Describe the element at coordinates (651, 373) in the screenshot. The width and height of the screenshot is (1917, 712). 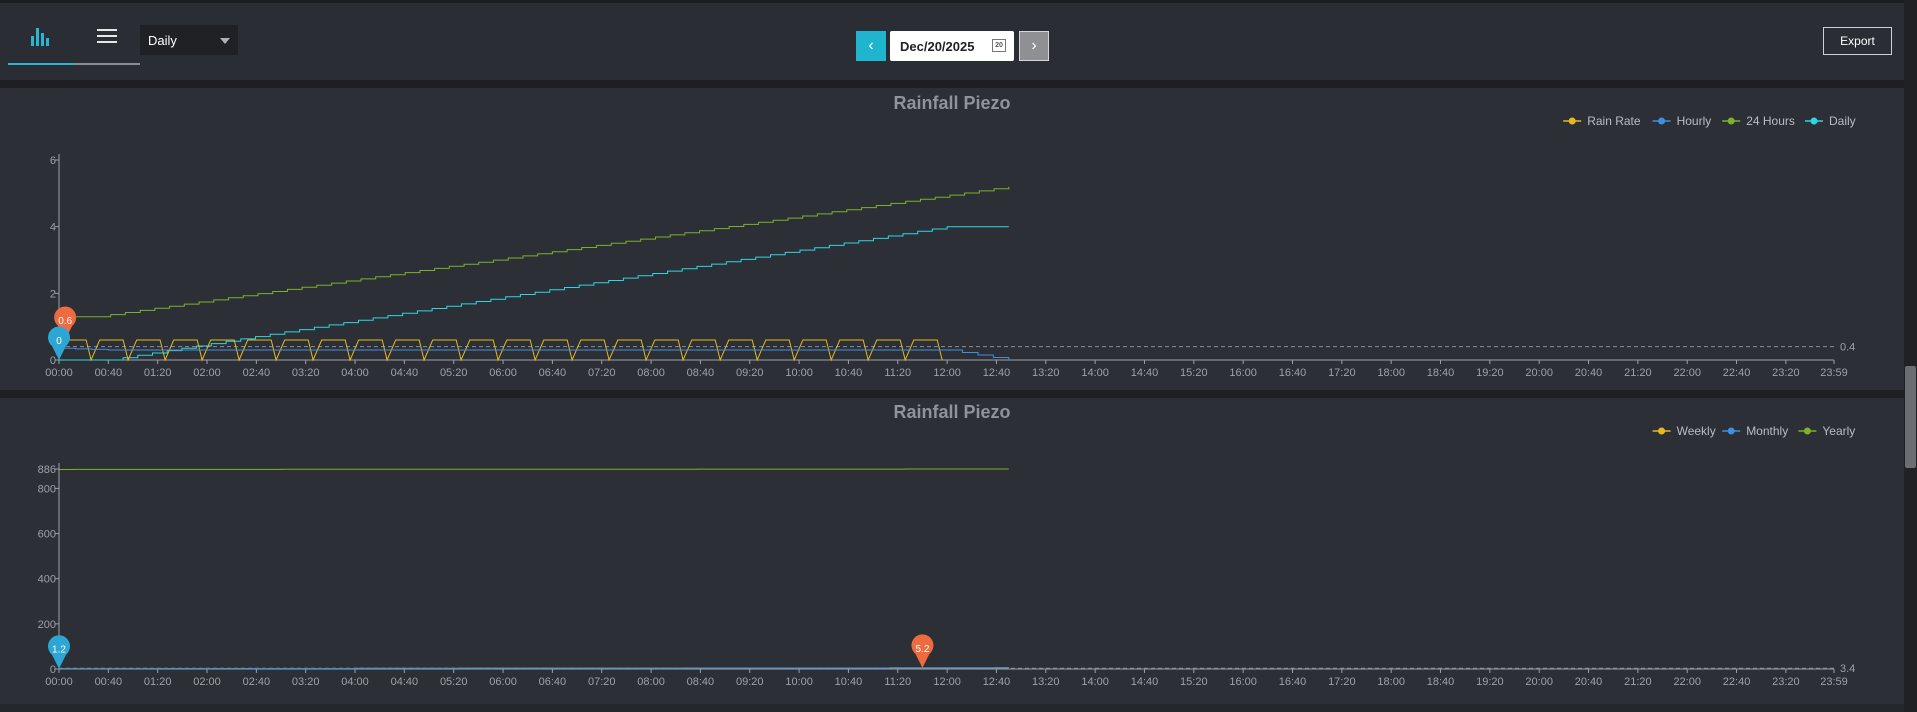
I see `x-tick-label: 08:00` at that location.